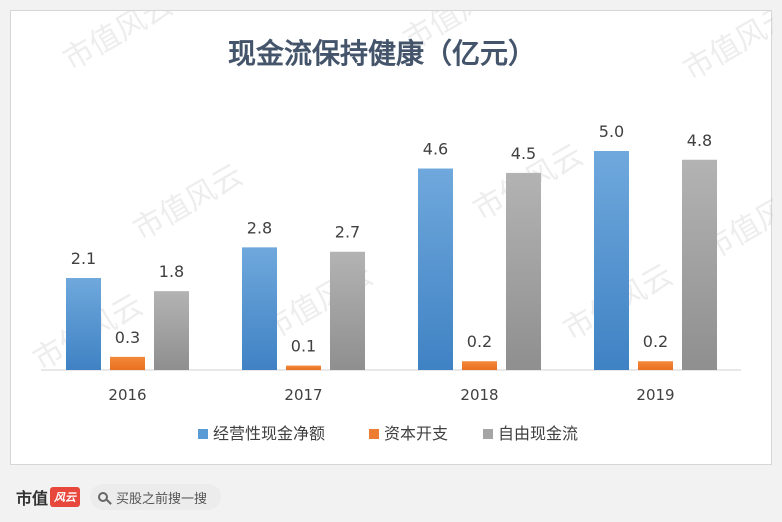 The height and width of the screenshot is (522, 782). I want to click on value-label-2017-series-0: 2.8, so click(259, 227).